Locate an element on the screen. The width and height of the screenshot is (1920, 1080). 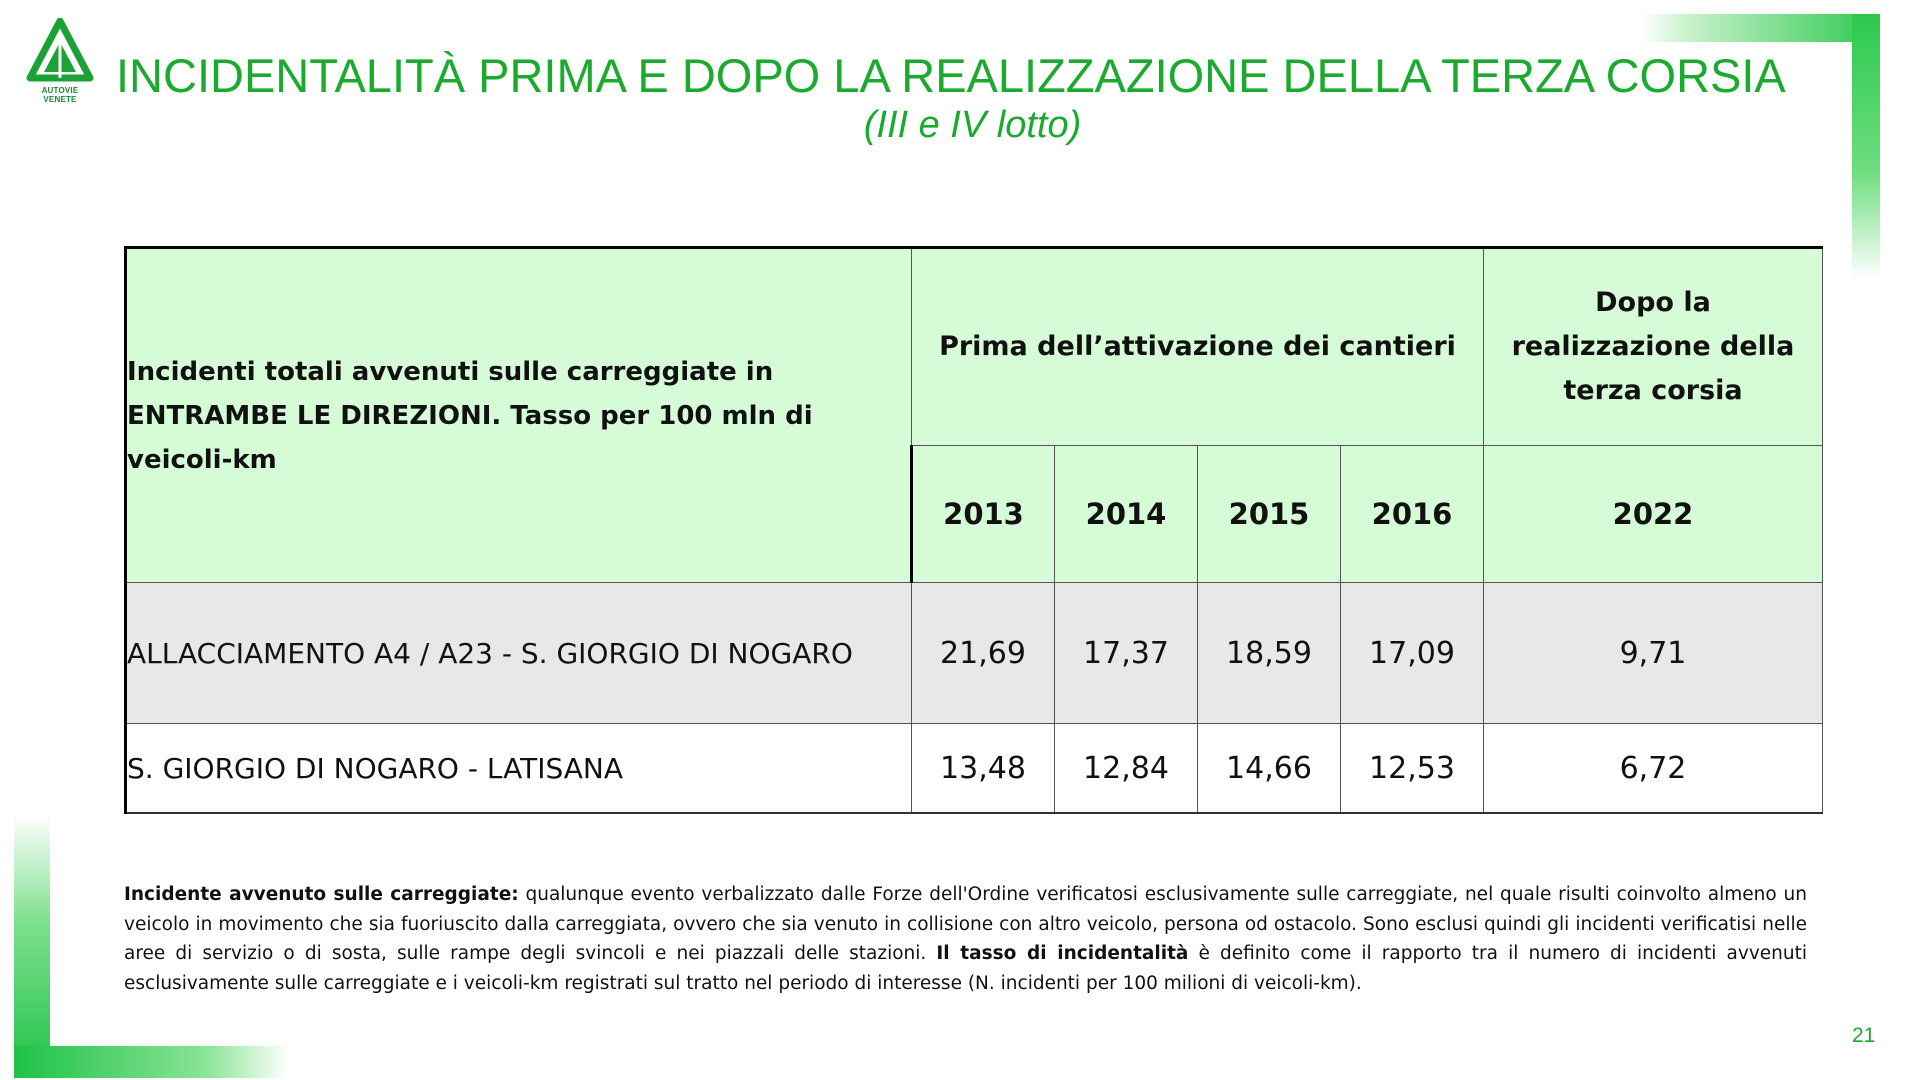
year-header-2013: 2013 is located at coordinates (982, 514).